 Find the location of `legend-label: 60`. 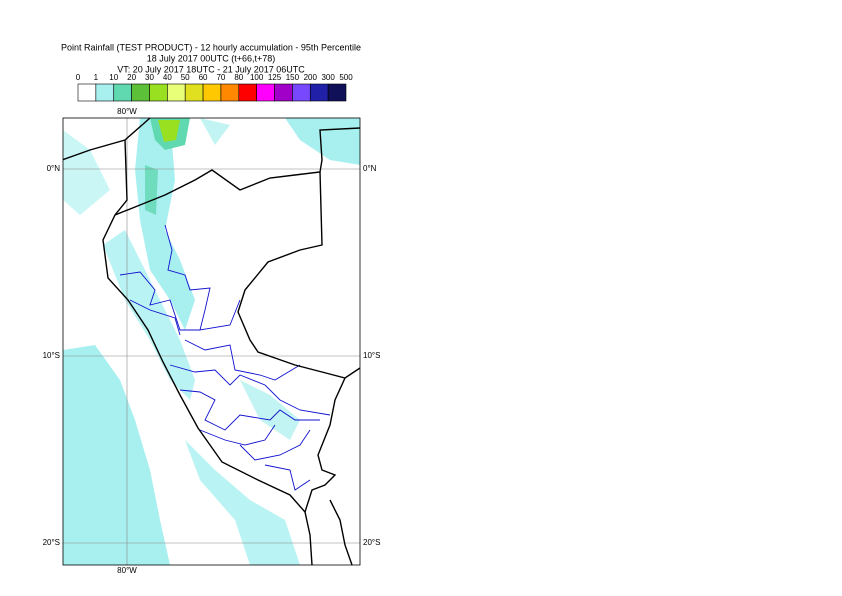

legend-label: 60 is located at coordinates (203, 77).